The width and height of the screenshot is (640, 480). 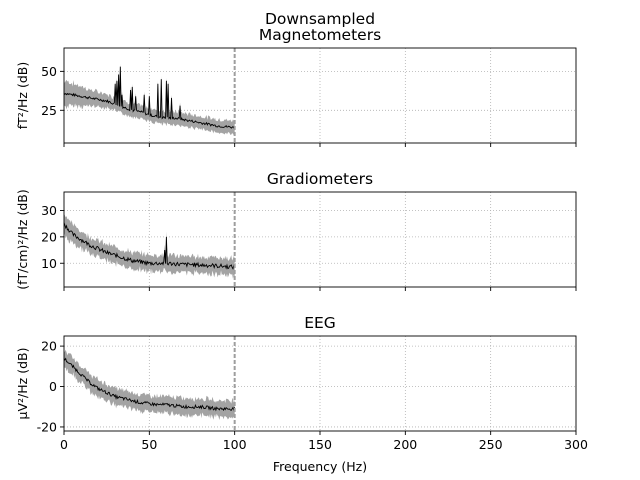 What do you see at coordinates (49, 110) in the screenshot?
I see `ytick-label: 25` at bounding box center [49, 110].